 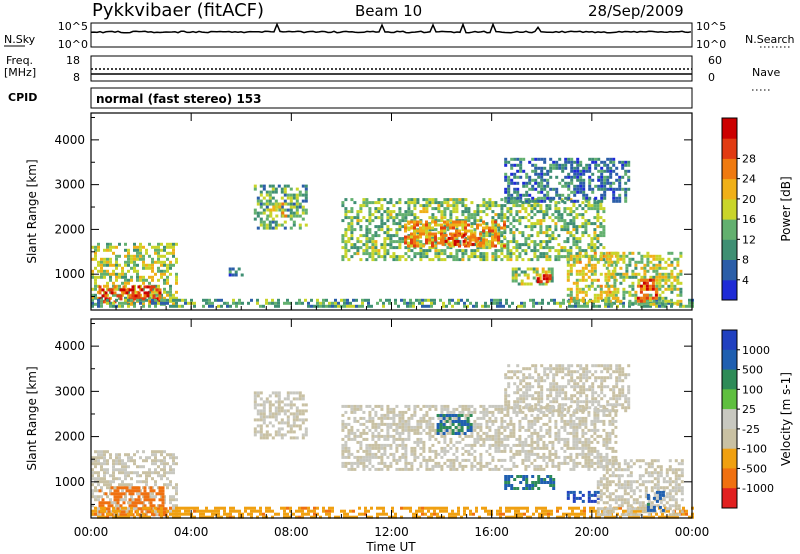 I want to click on freq-unit: [MHz], so click(x=20, y=72).